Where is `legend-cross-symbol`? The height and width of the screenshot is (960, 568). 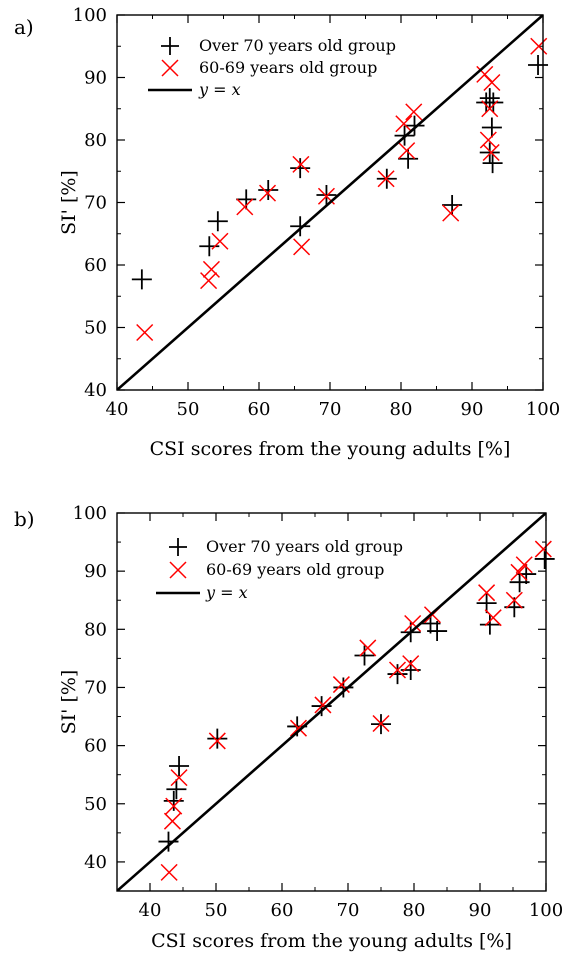
legend-cross-symbol is located at coordinates (178, 570).